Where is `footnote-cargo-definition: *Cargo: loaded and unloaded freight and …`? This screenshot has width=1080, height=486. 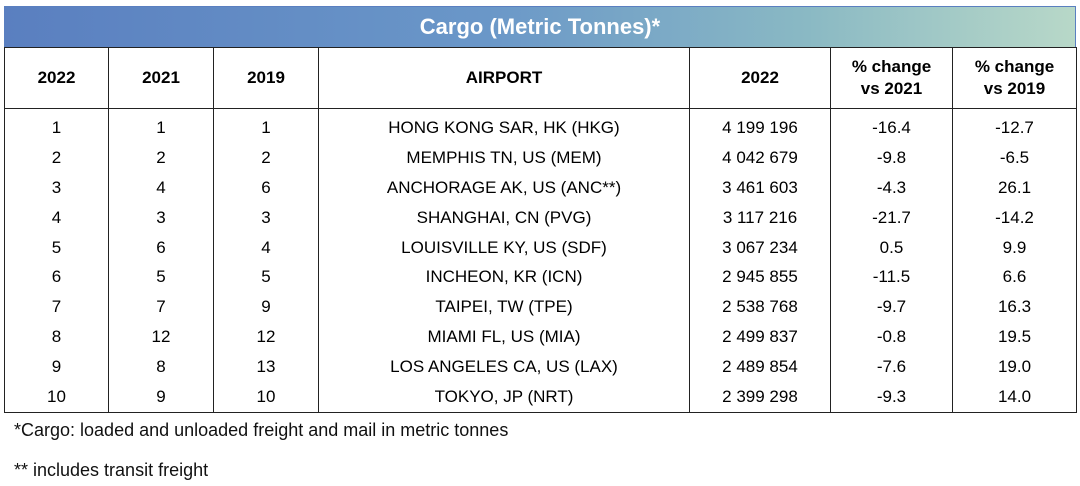 footnote-cargo-definition: *Cargo: loaded and unloaded freight and … is located at coordinates (261, 430).